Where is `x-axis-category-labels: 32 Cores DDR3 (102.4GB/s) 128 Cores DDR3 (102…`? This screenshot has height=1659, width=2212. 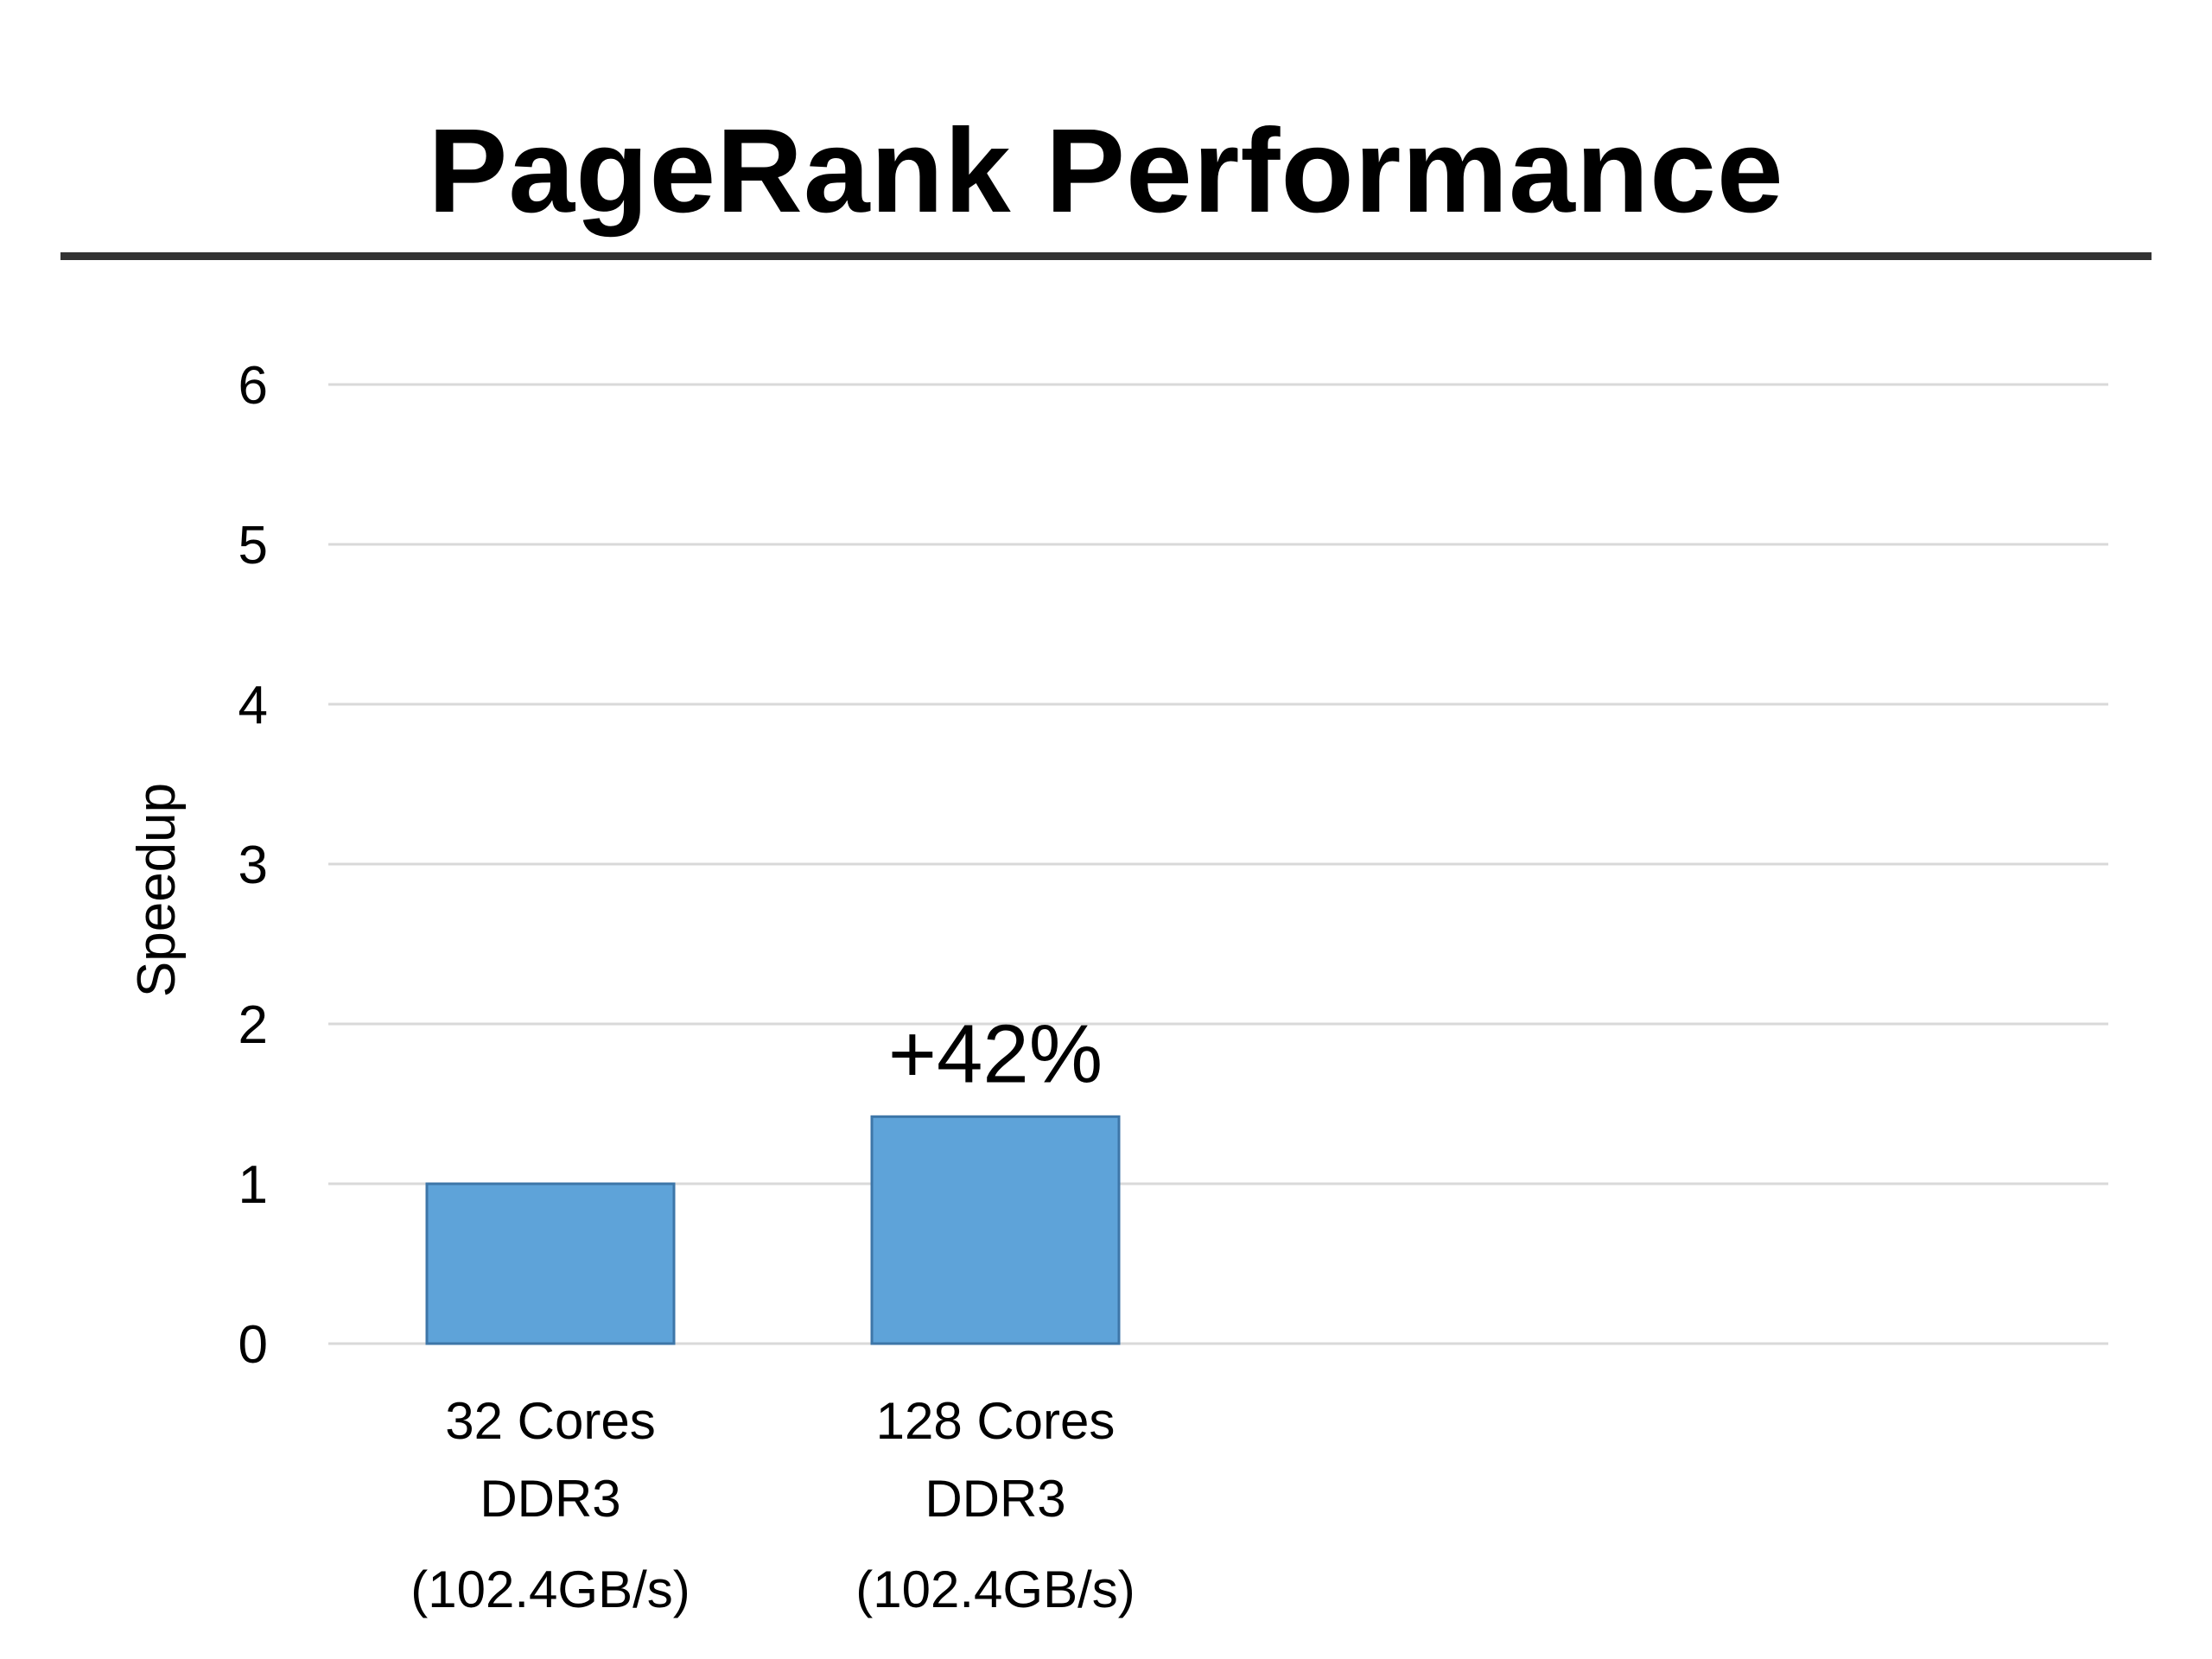 x-axis-category-labels: 32 Cores DDR3 (102.4GB/s) 128 Cores DDR3 (102… is located at coordinates (772, 1505).